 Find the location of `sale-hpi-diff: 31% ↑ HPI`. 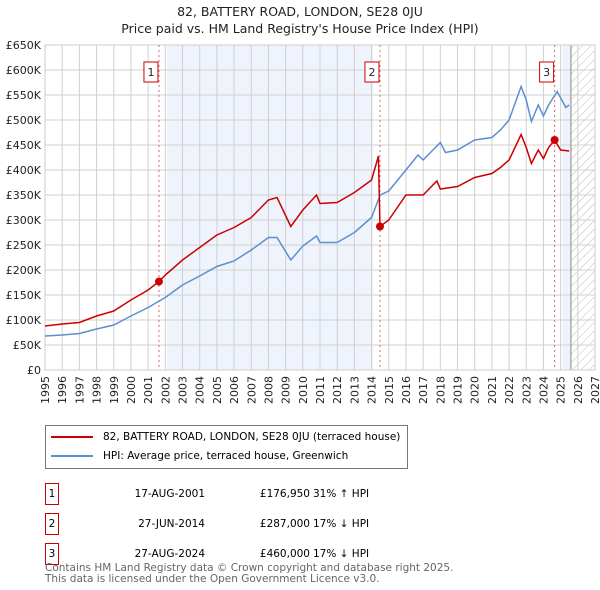

sale-hpi-diff: 31% ↑ HPI is located at coordinates (341, 494).